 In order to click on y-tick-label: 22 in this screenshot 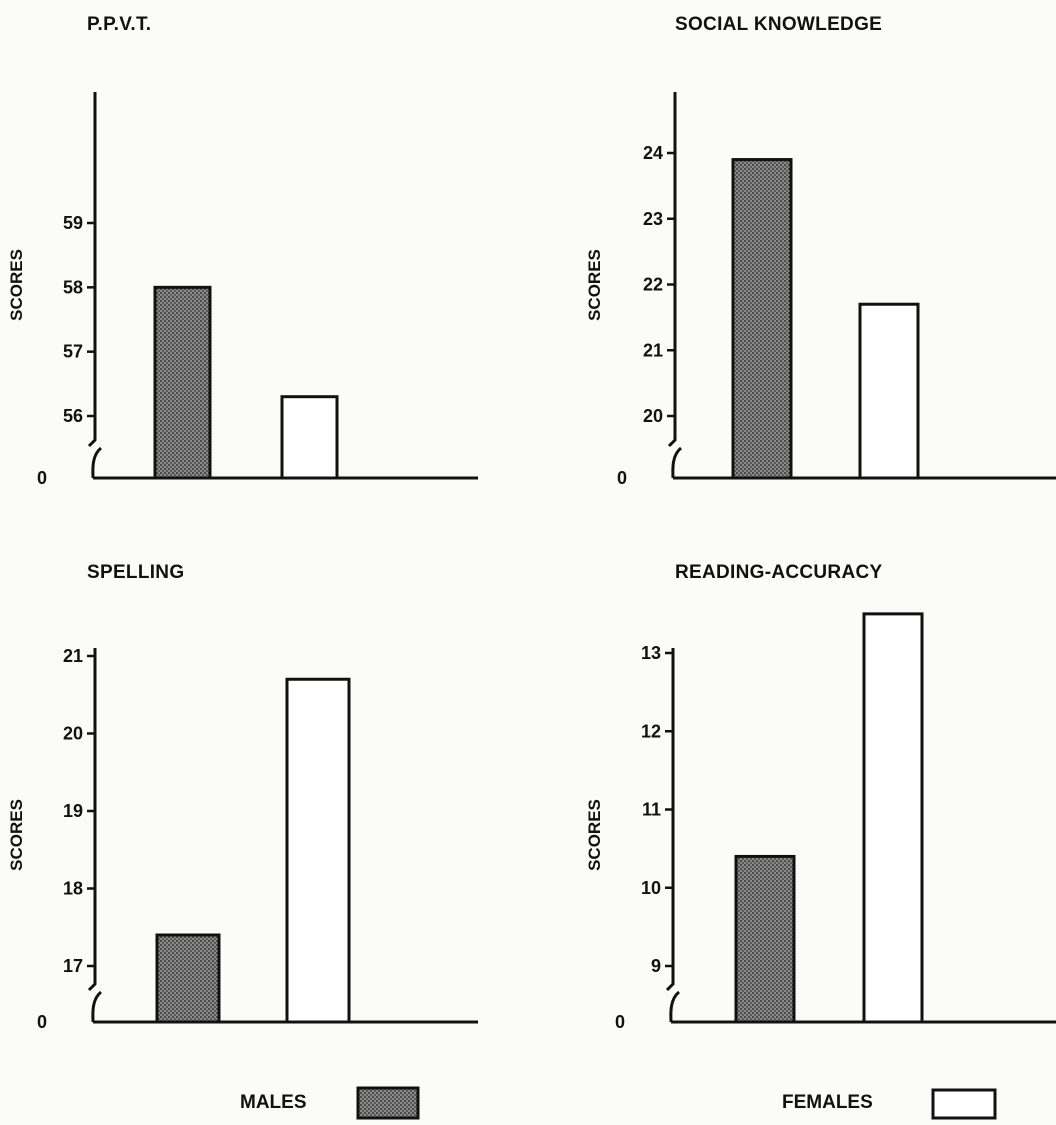, I will do `click(653, 285)`.